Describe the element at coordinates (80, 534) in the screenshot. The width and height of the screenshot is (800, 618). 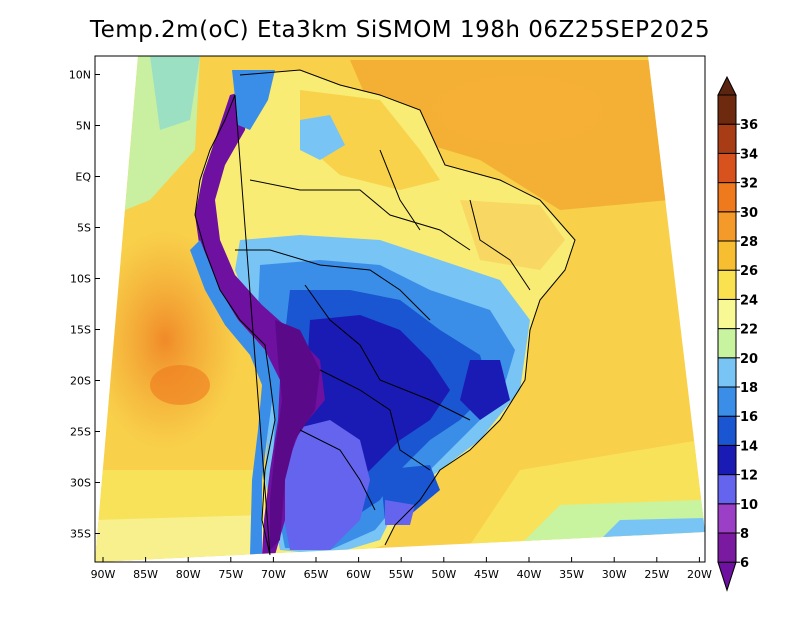
I see `y-tick-label: 35S` at that location.